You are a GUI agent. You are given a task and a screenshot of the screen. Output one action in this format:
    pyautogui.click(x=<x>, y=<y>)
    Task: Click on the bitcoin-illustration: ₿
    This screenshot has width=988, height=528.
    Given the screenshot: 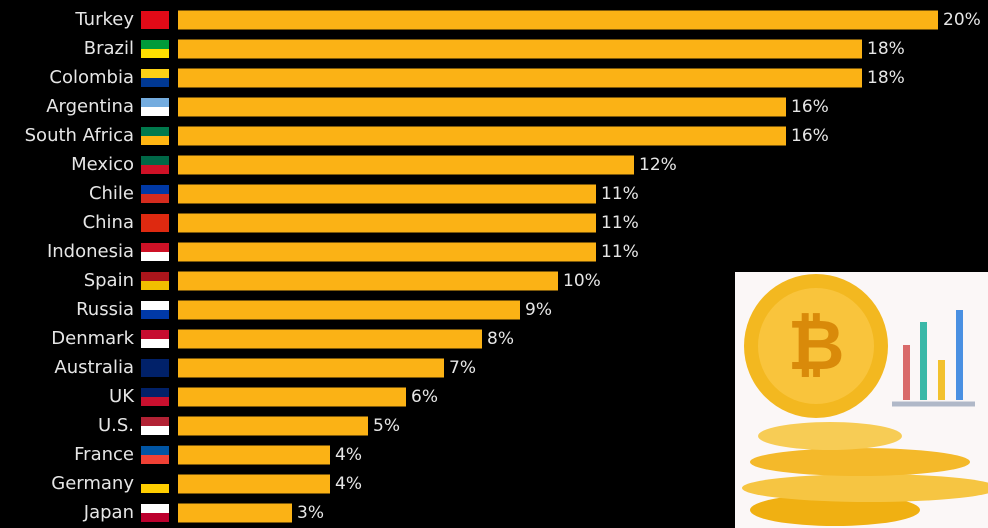 What is the action you would take?
    pyautogui.click(x=861, y=400)
    